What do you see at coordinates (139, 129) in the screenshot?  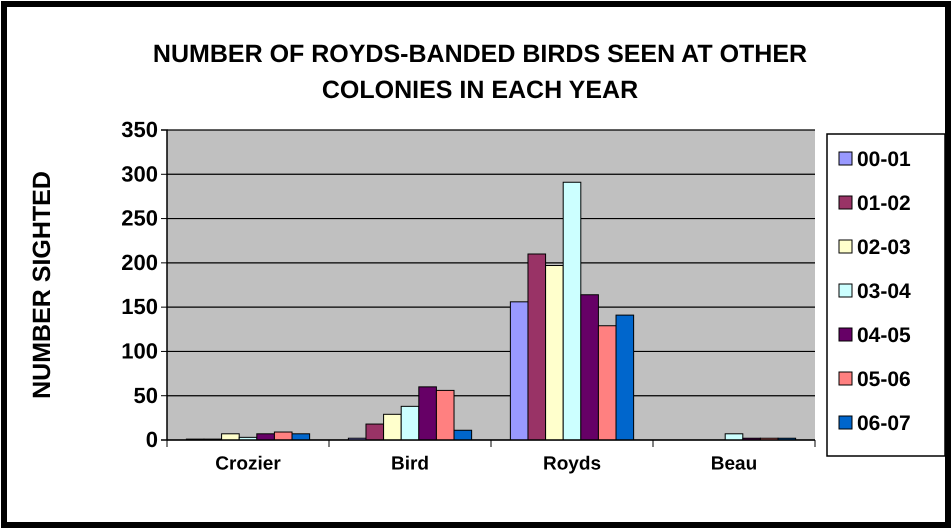 I see `y-tick-label: 350` at bounding box center [139, 129].